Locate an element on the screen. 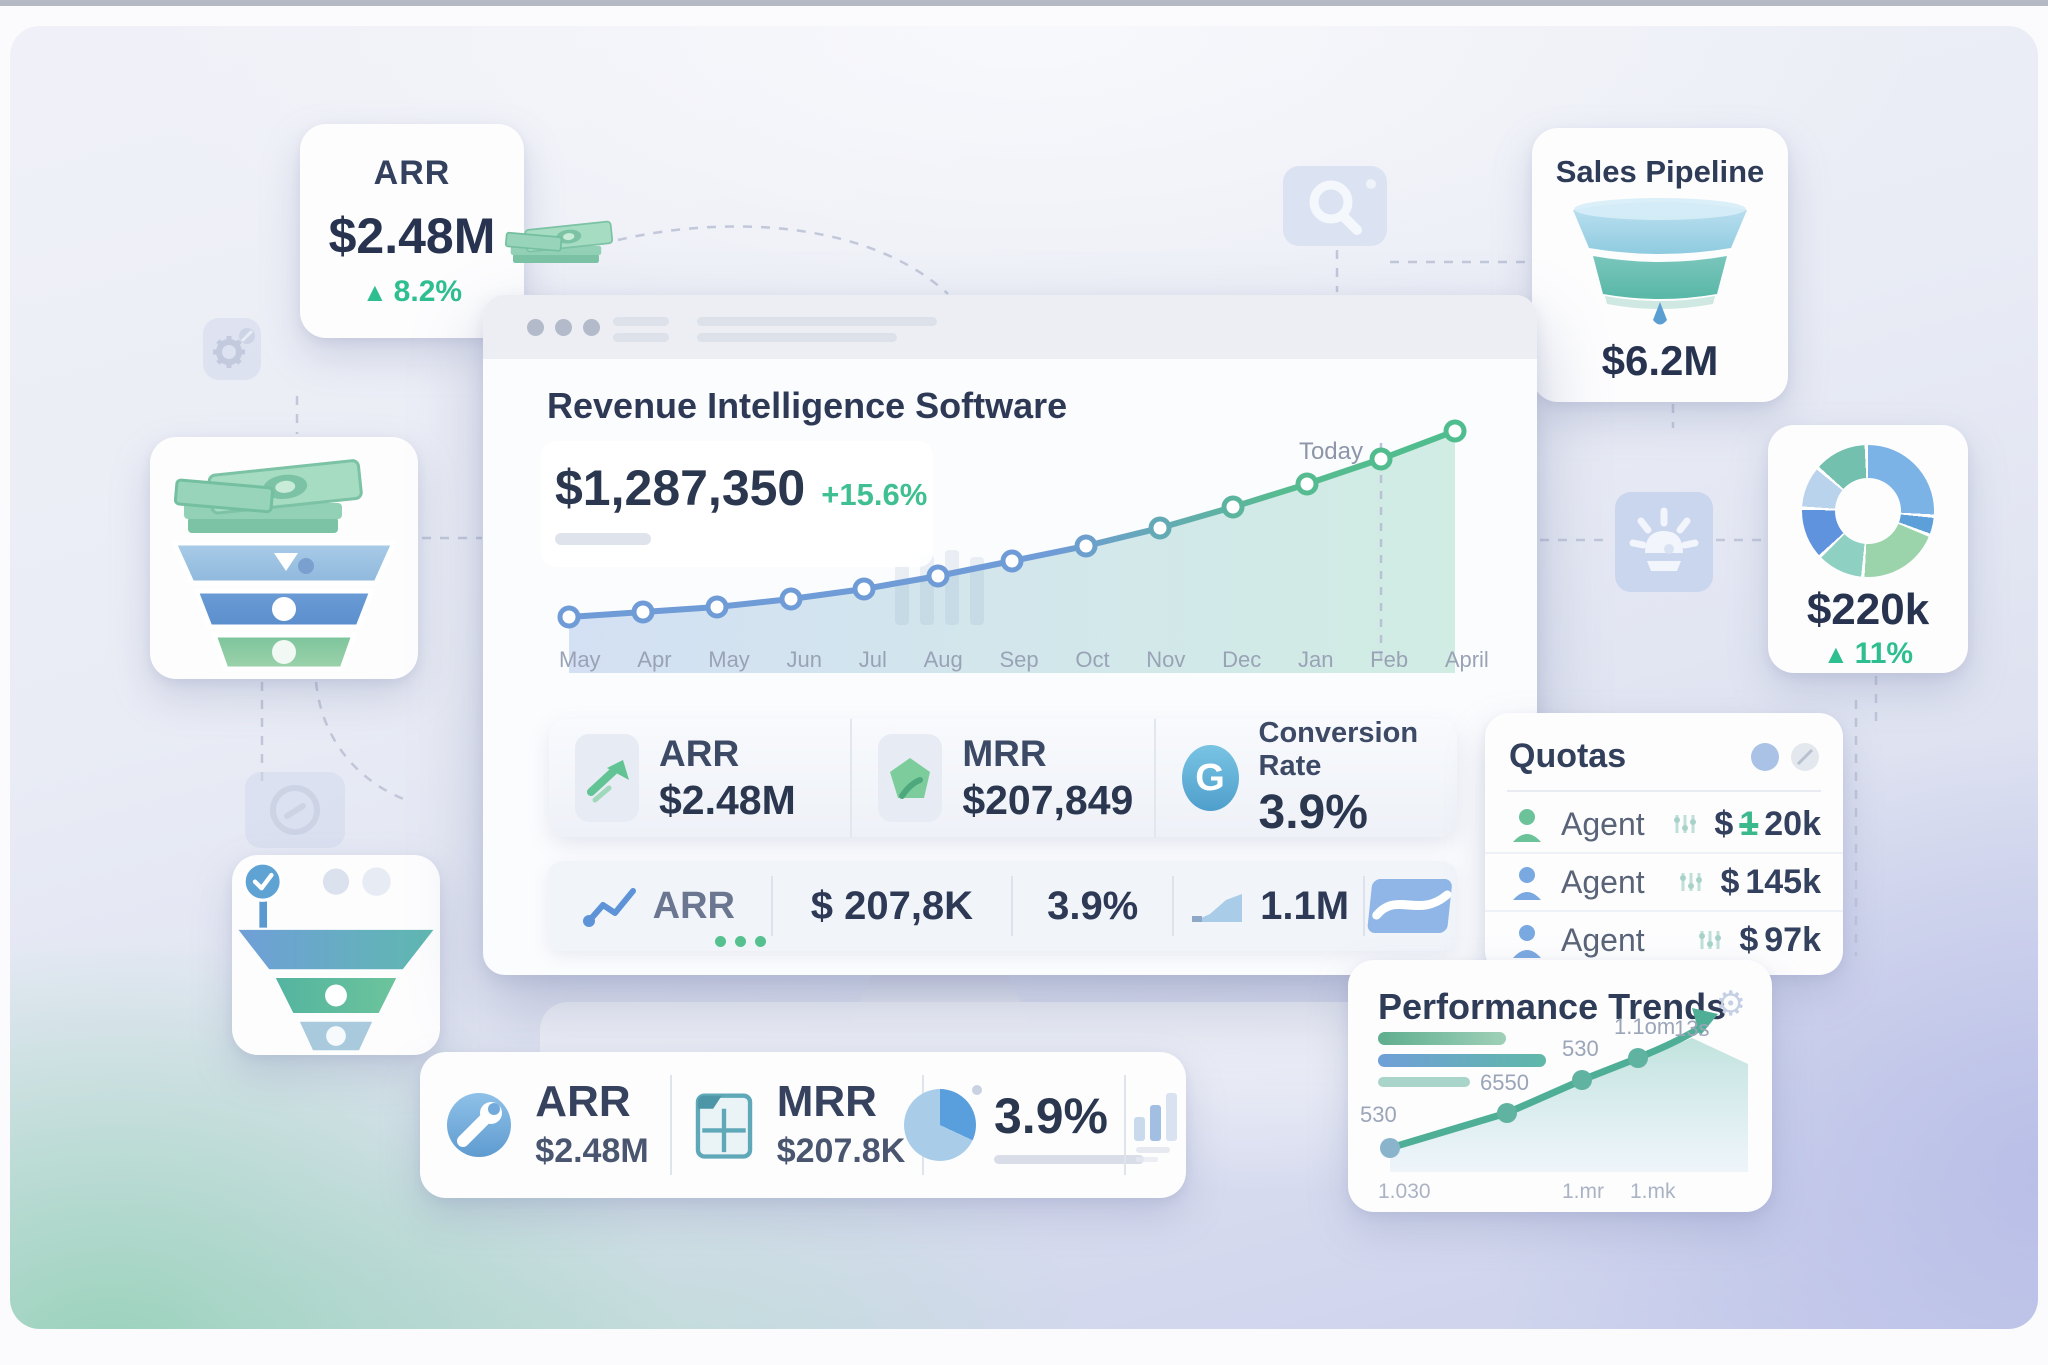  pipeline-funnel-icon is located at coordinates (1660, 261).